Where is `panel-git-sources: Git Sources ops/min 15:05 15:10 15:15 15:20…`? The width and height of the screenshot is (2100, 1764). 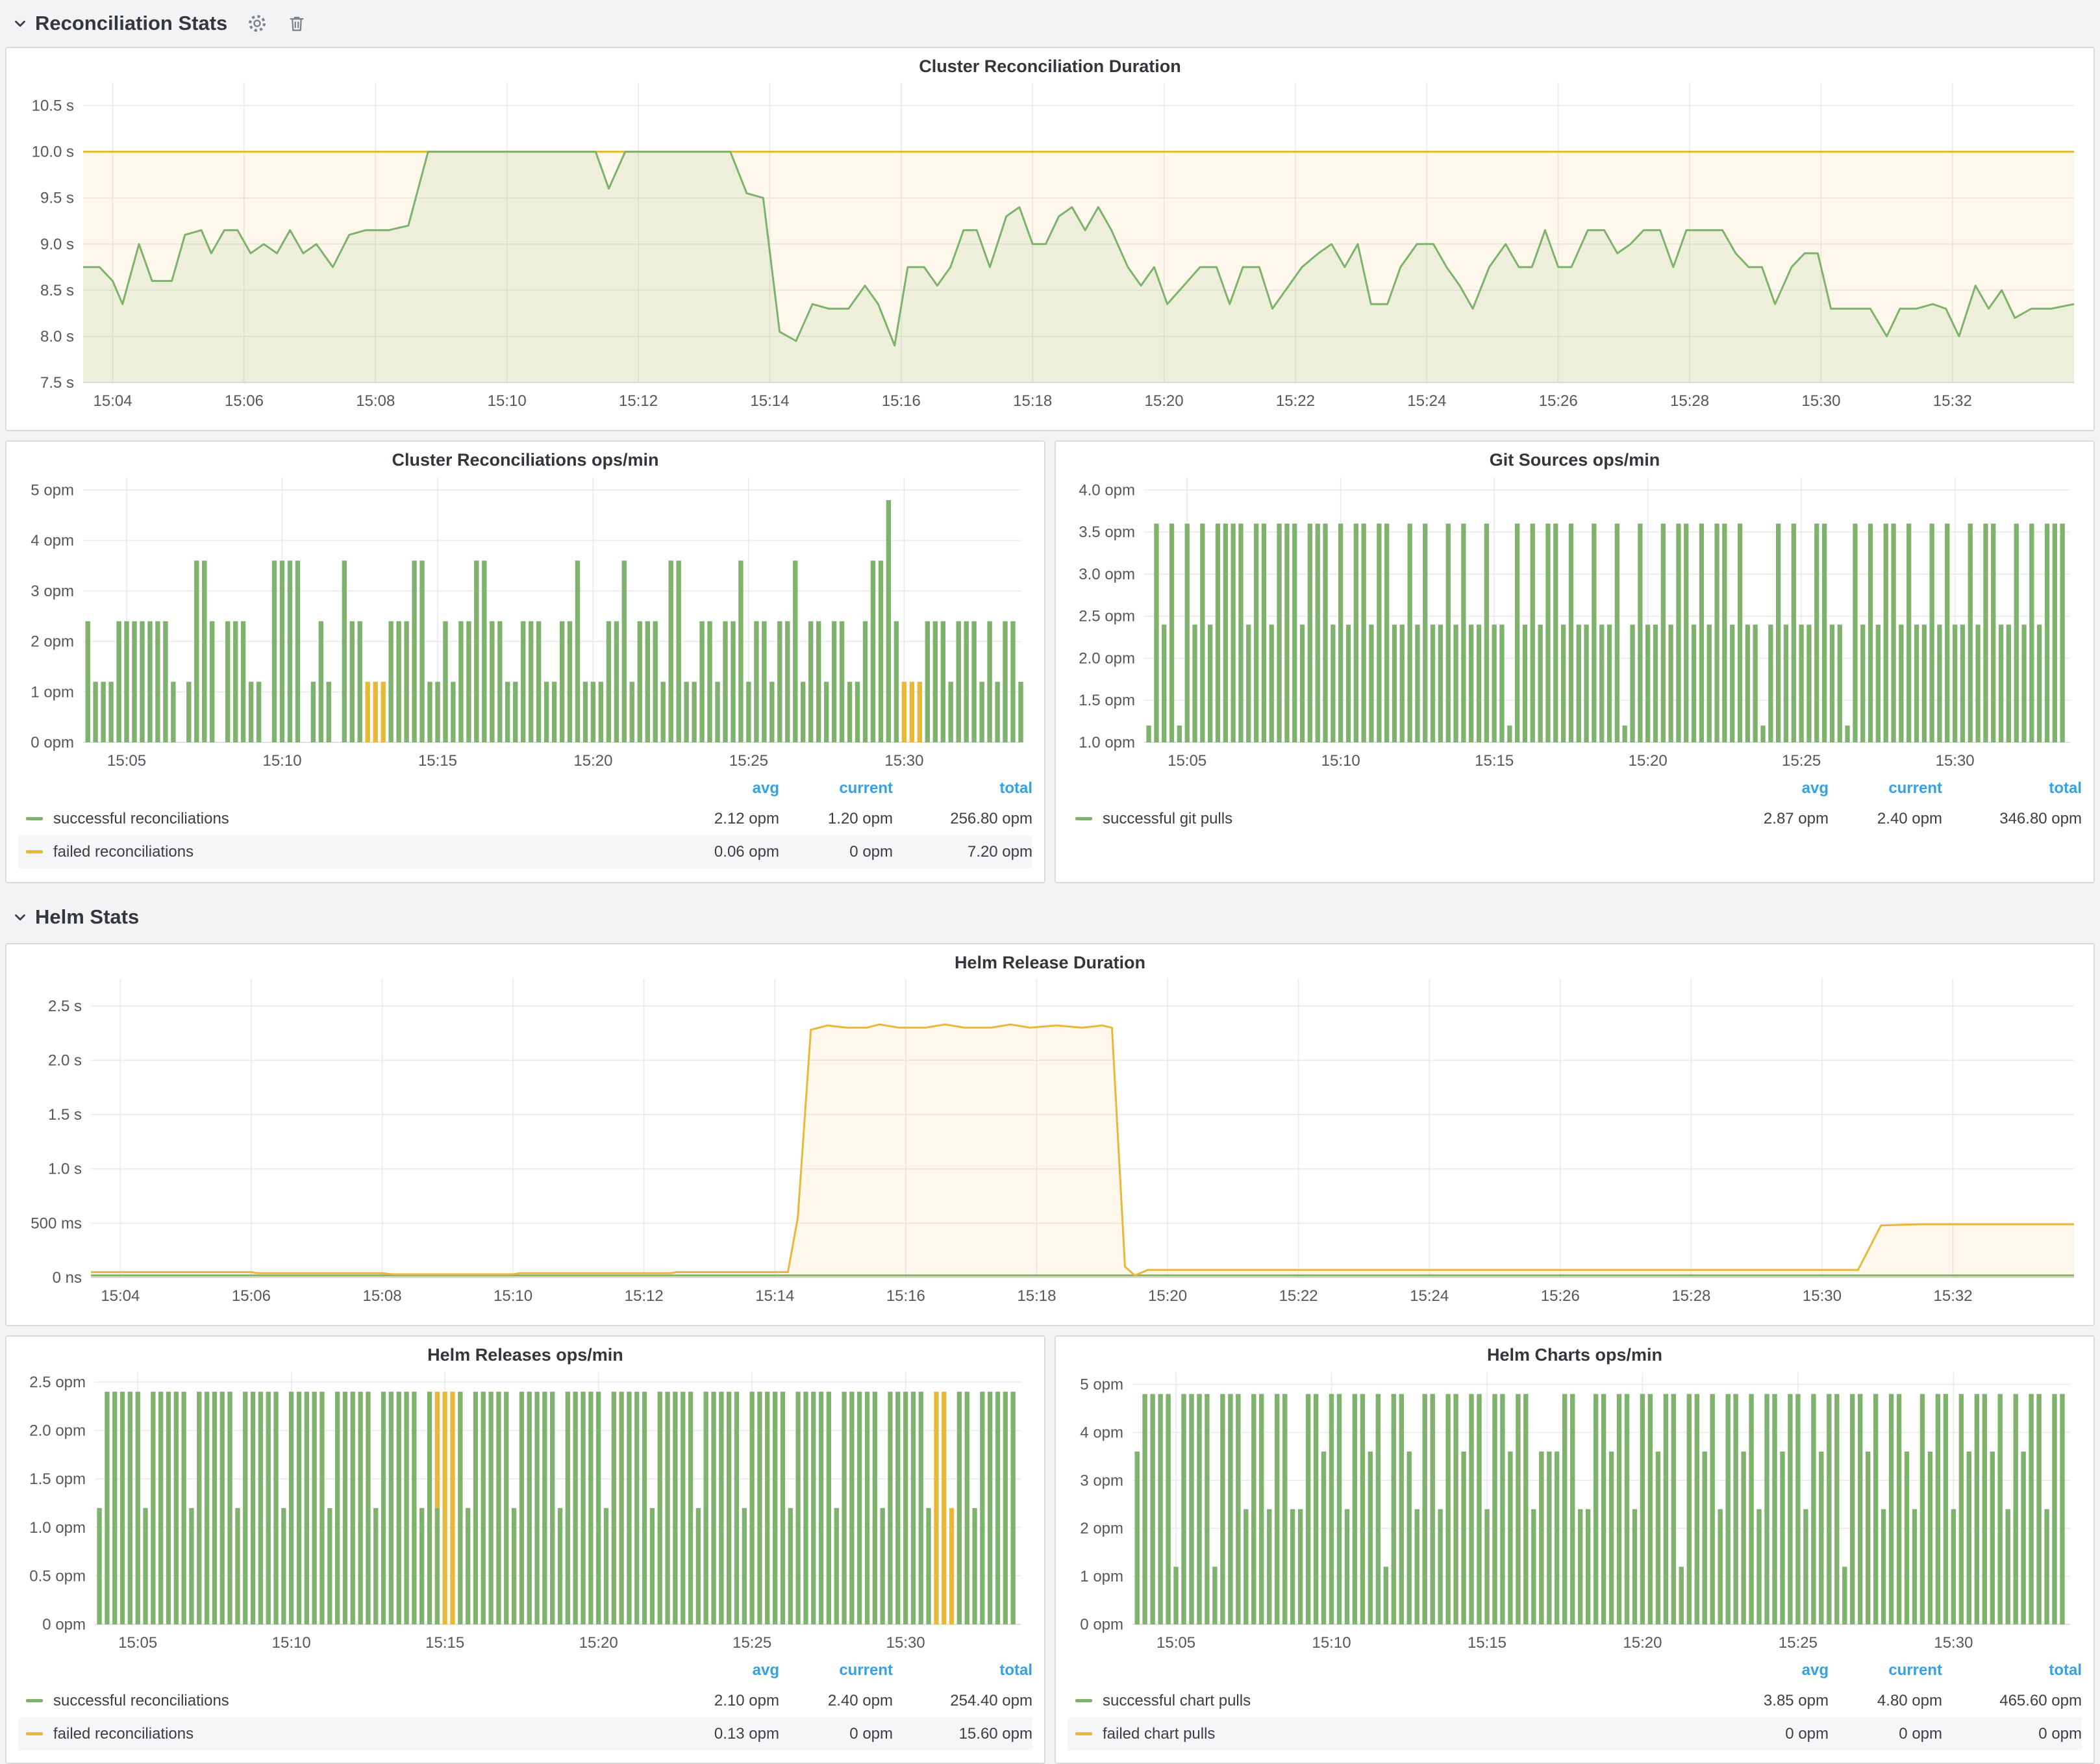 panel-git-sources: Git Sources ops/min 15:05 15:10 15:15 15:20… is located at coordinates (1575, 661).